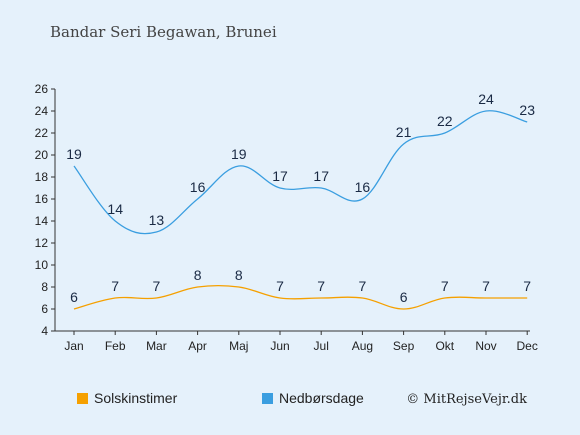 This screenshot has width=580, height=435. I want to click on y-tick-label: 18, so click(42, 177).